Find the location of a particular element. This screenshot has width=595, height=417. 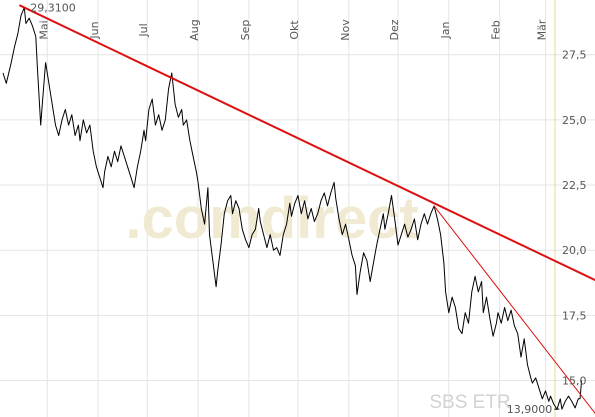

x-tick-label: Mär is located at coordinates (542, 29).